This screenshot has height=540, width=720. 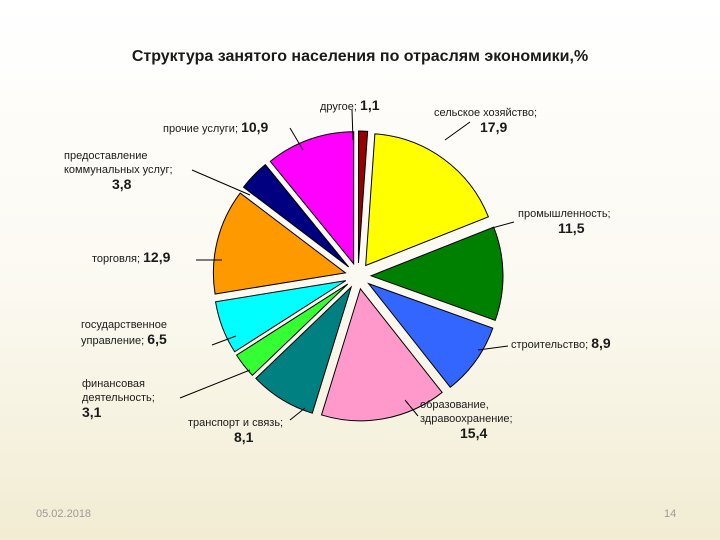 I want to click on leader-line-transport, so click(x=297, y=414).